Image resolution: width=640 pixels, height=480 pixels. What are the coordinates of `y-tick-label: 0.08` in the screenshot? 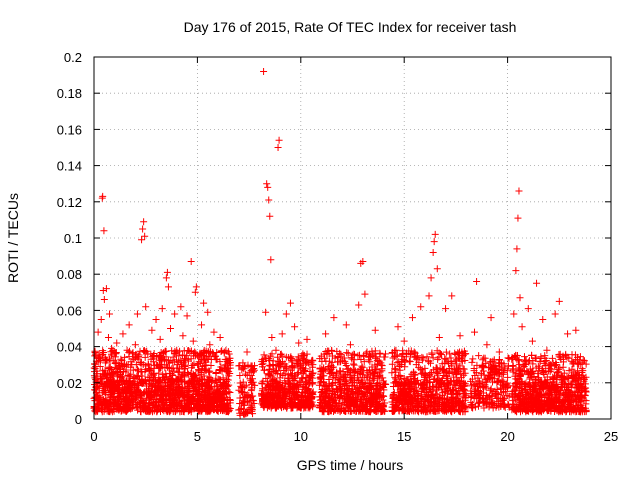 It's located at (69, 274).